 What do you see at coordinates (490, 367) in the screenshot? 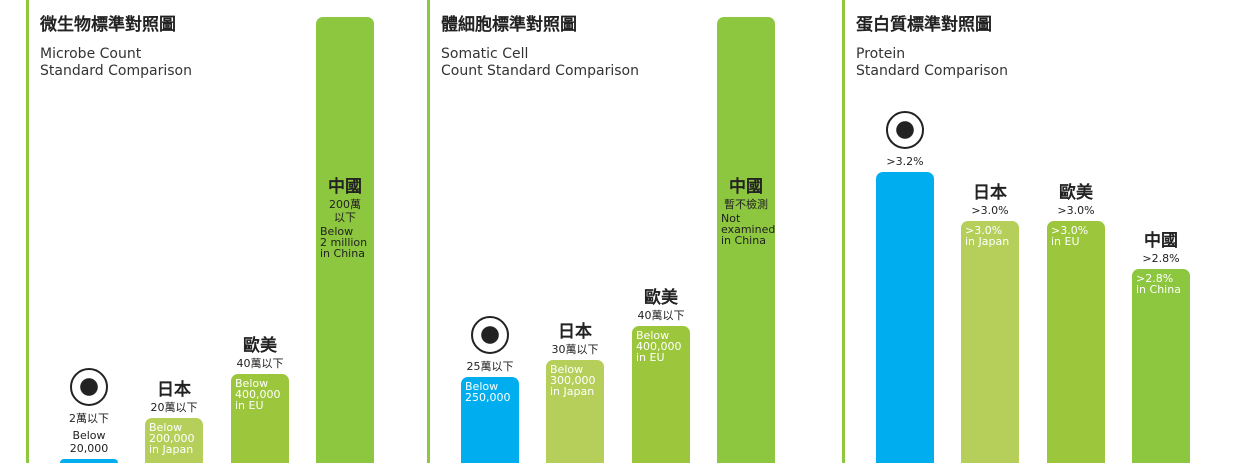
I see `value-label: 25萬以下` at bounding box center [490, 367].